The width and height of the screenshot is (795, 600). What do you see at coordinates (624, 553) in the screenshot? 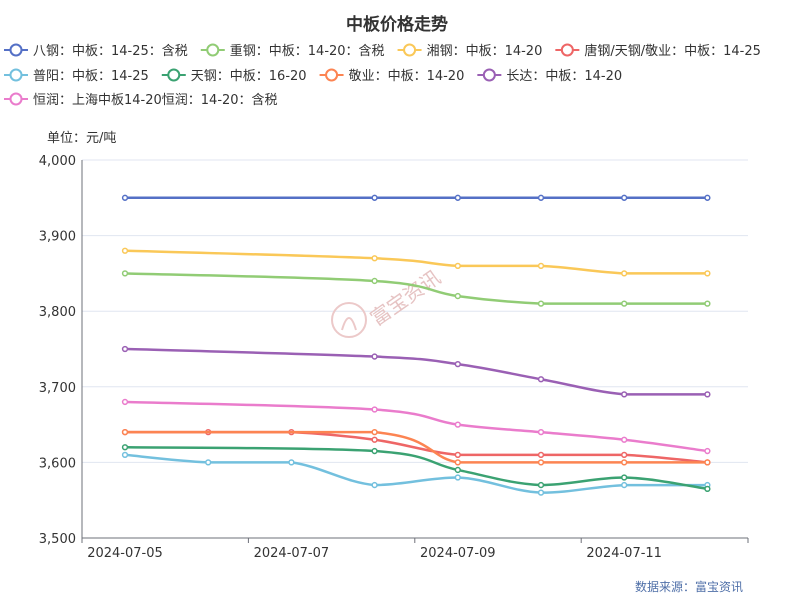
I see `x-tick-label: 2024-07-11` at bounding box center [624, 553].